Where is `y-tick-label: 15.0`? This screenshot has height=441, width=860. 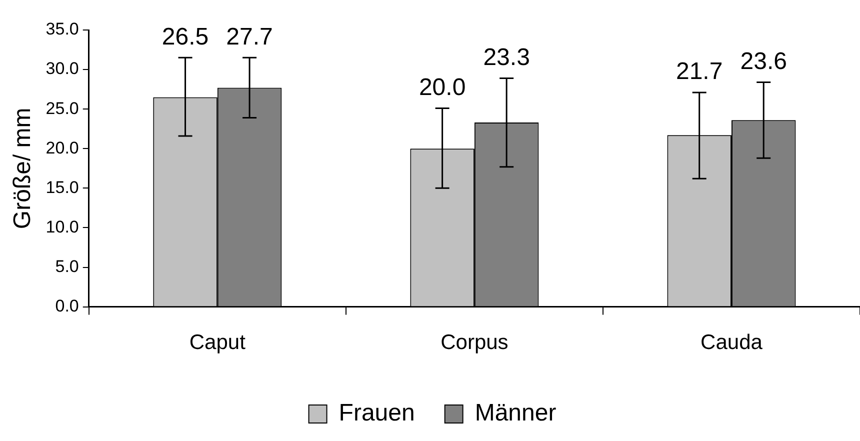
y-tick-label: 15.0 is located at coordinates (62, 187).